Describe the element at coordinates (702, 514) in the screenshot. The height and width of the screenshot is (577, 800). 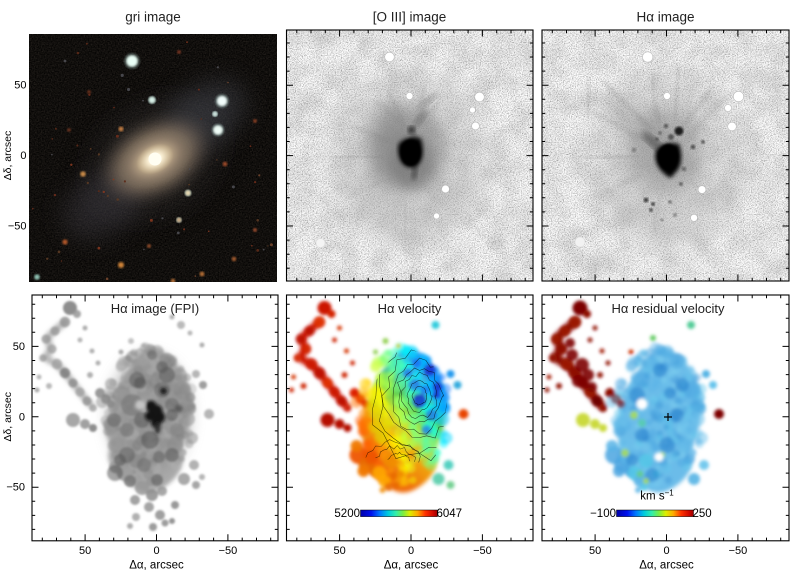
I see `svg-text: 250` at that location.